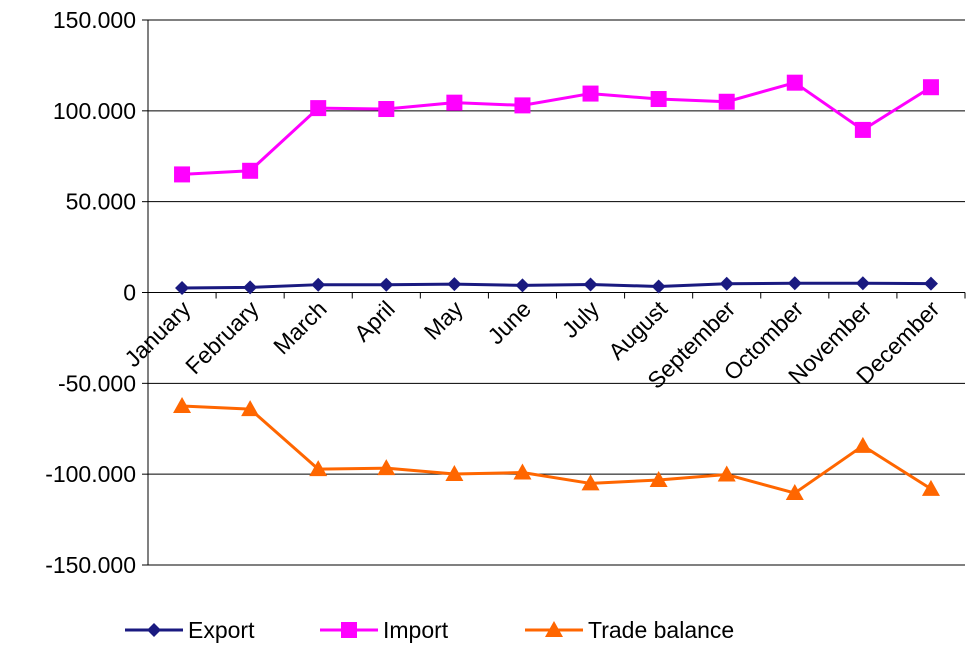 The width and height of the screenshot is (977, 646). I want to click on y-tick-label: 50.000, so click(101, 202).